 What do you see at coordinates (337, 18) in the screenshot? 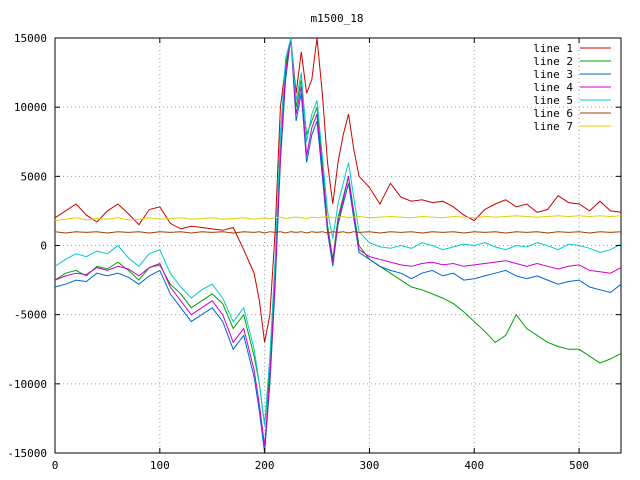
I see `chart-title: m1500_18` at bounding box center [337, 18].